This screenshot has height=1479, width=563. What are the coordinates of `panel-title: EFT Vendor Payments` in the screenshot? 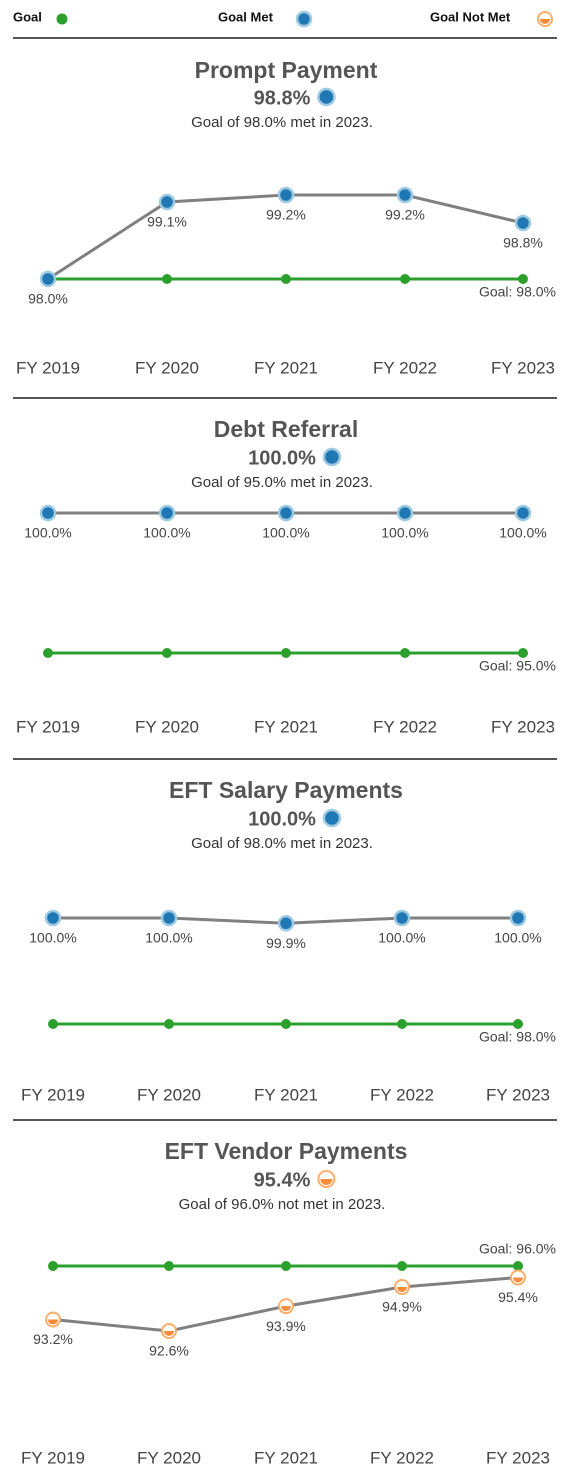 It's located at (286, 1151).